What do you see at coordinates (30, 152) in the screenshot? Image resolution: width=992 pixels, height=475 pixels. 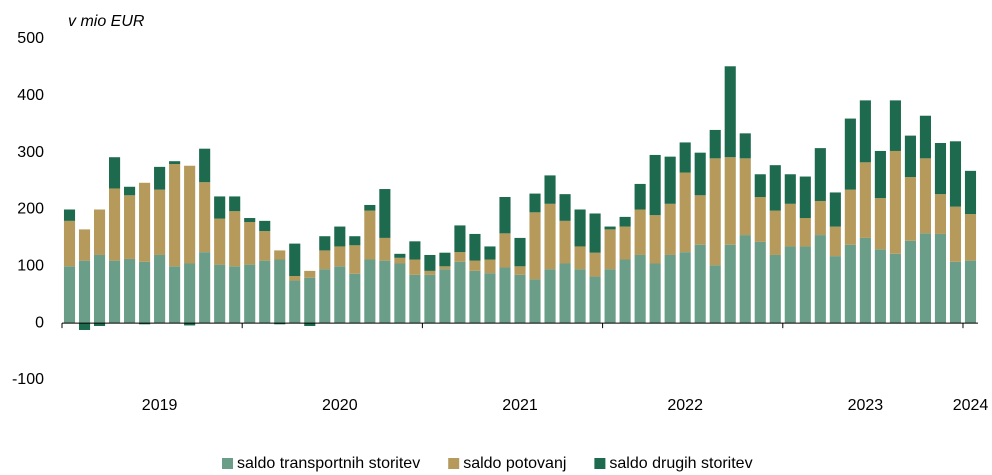 I see `y-tick-label: 300` at bounding box center [30, 152].